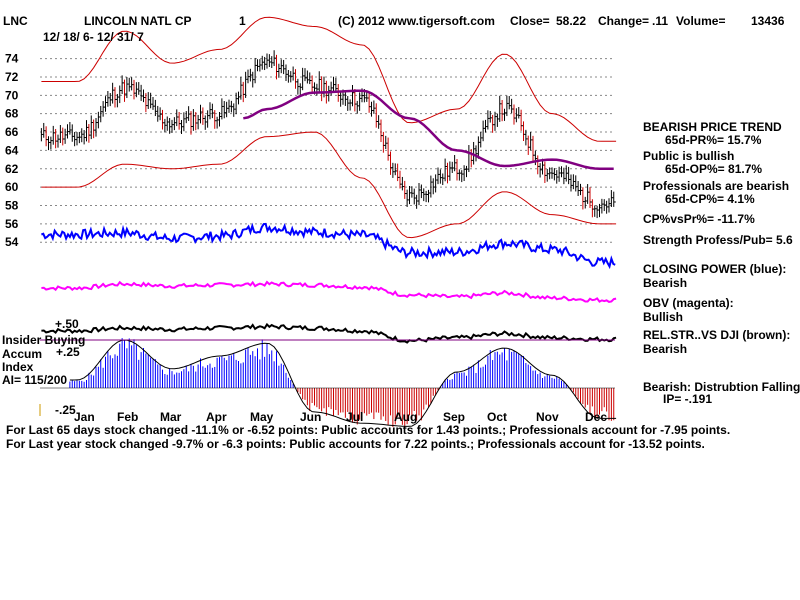  I want to click on date-range: 12/ 18/ 6- 12/ 31/ 7, so click(93, 37).